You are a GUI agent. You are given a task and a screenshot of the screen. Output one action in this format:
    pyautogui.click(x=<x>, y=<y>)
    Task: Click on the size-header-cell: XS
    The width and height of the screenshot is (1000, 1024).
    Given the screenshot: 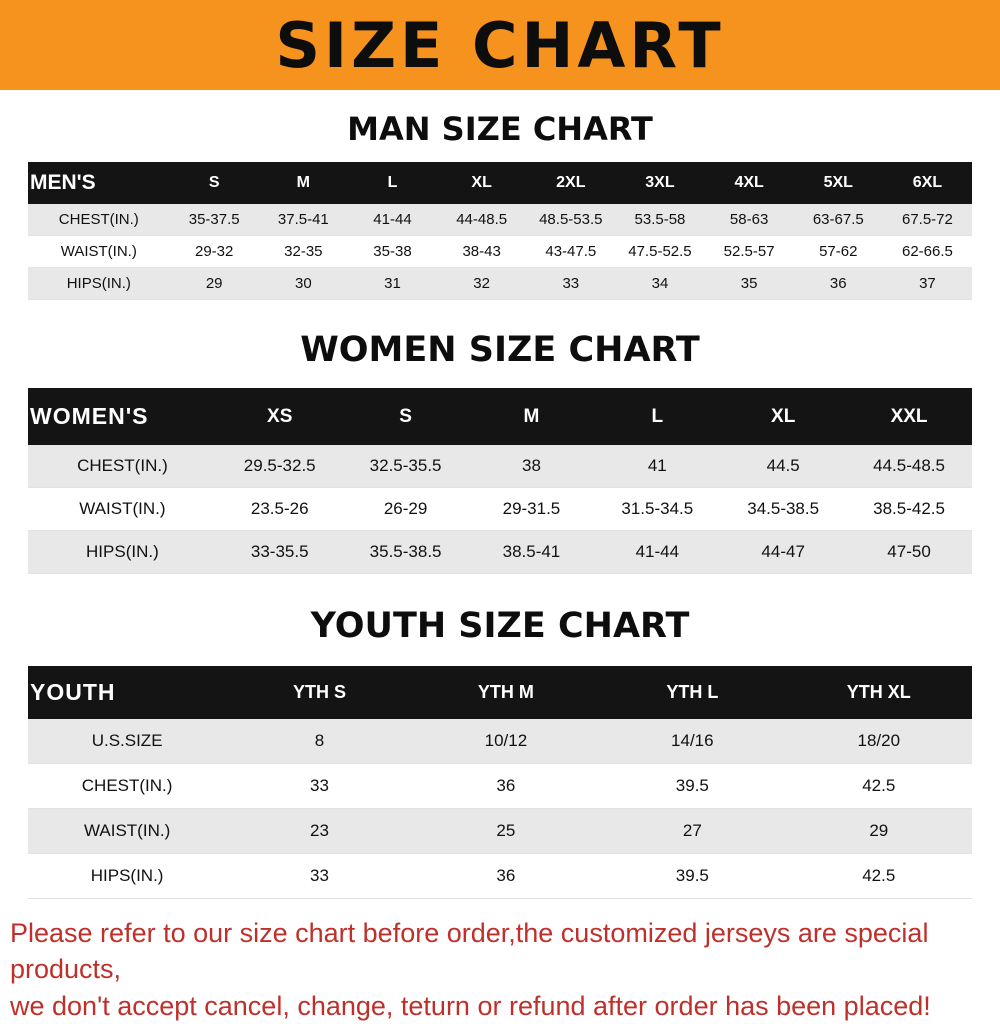 What is the action you would take?
    pyautogui.click(x=279, y=416)
    